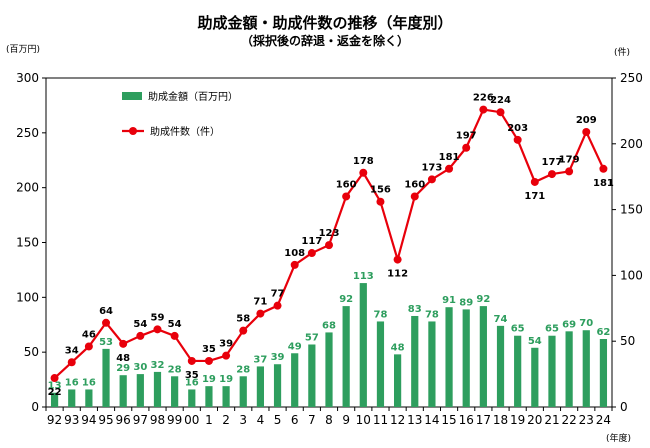 This screenshot has width=650, height=448. I want to click on line-value-label: 181, so click(449, 157).